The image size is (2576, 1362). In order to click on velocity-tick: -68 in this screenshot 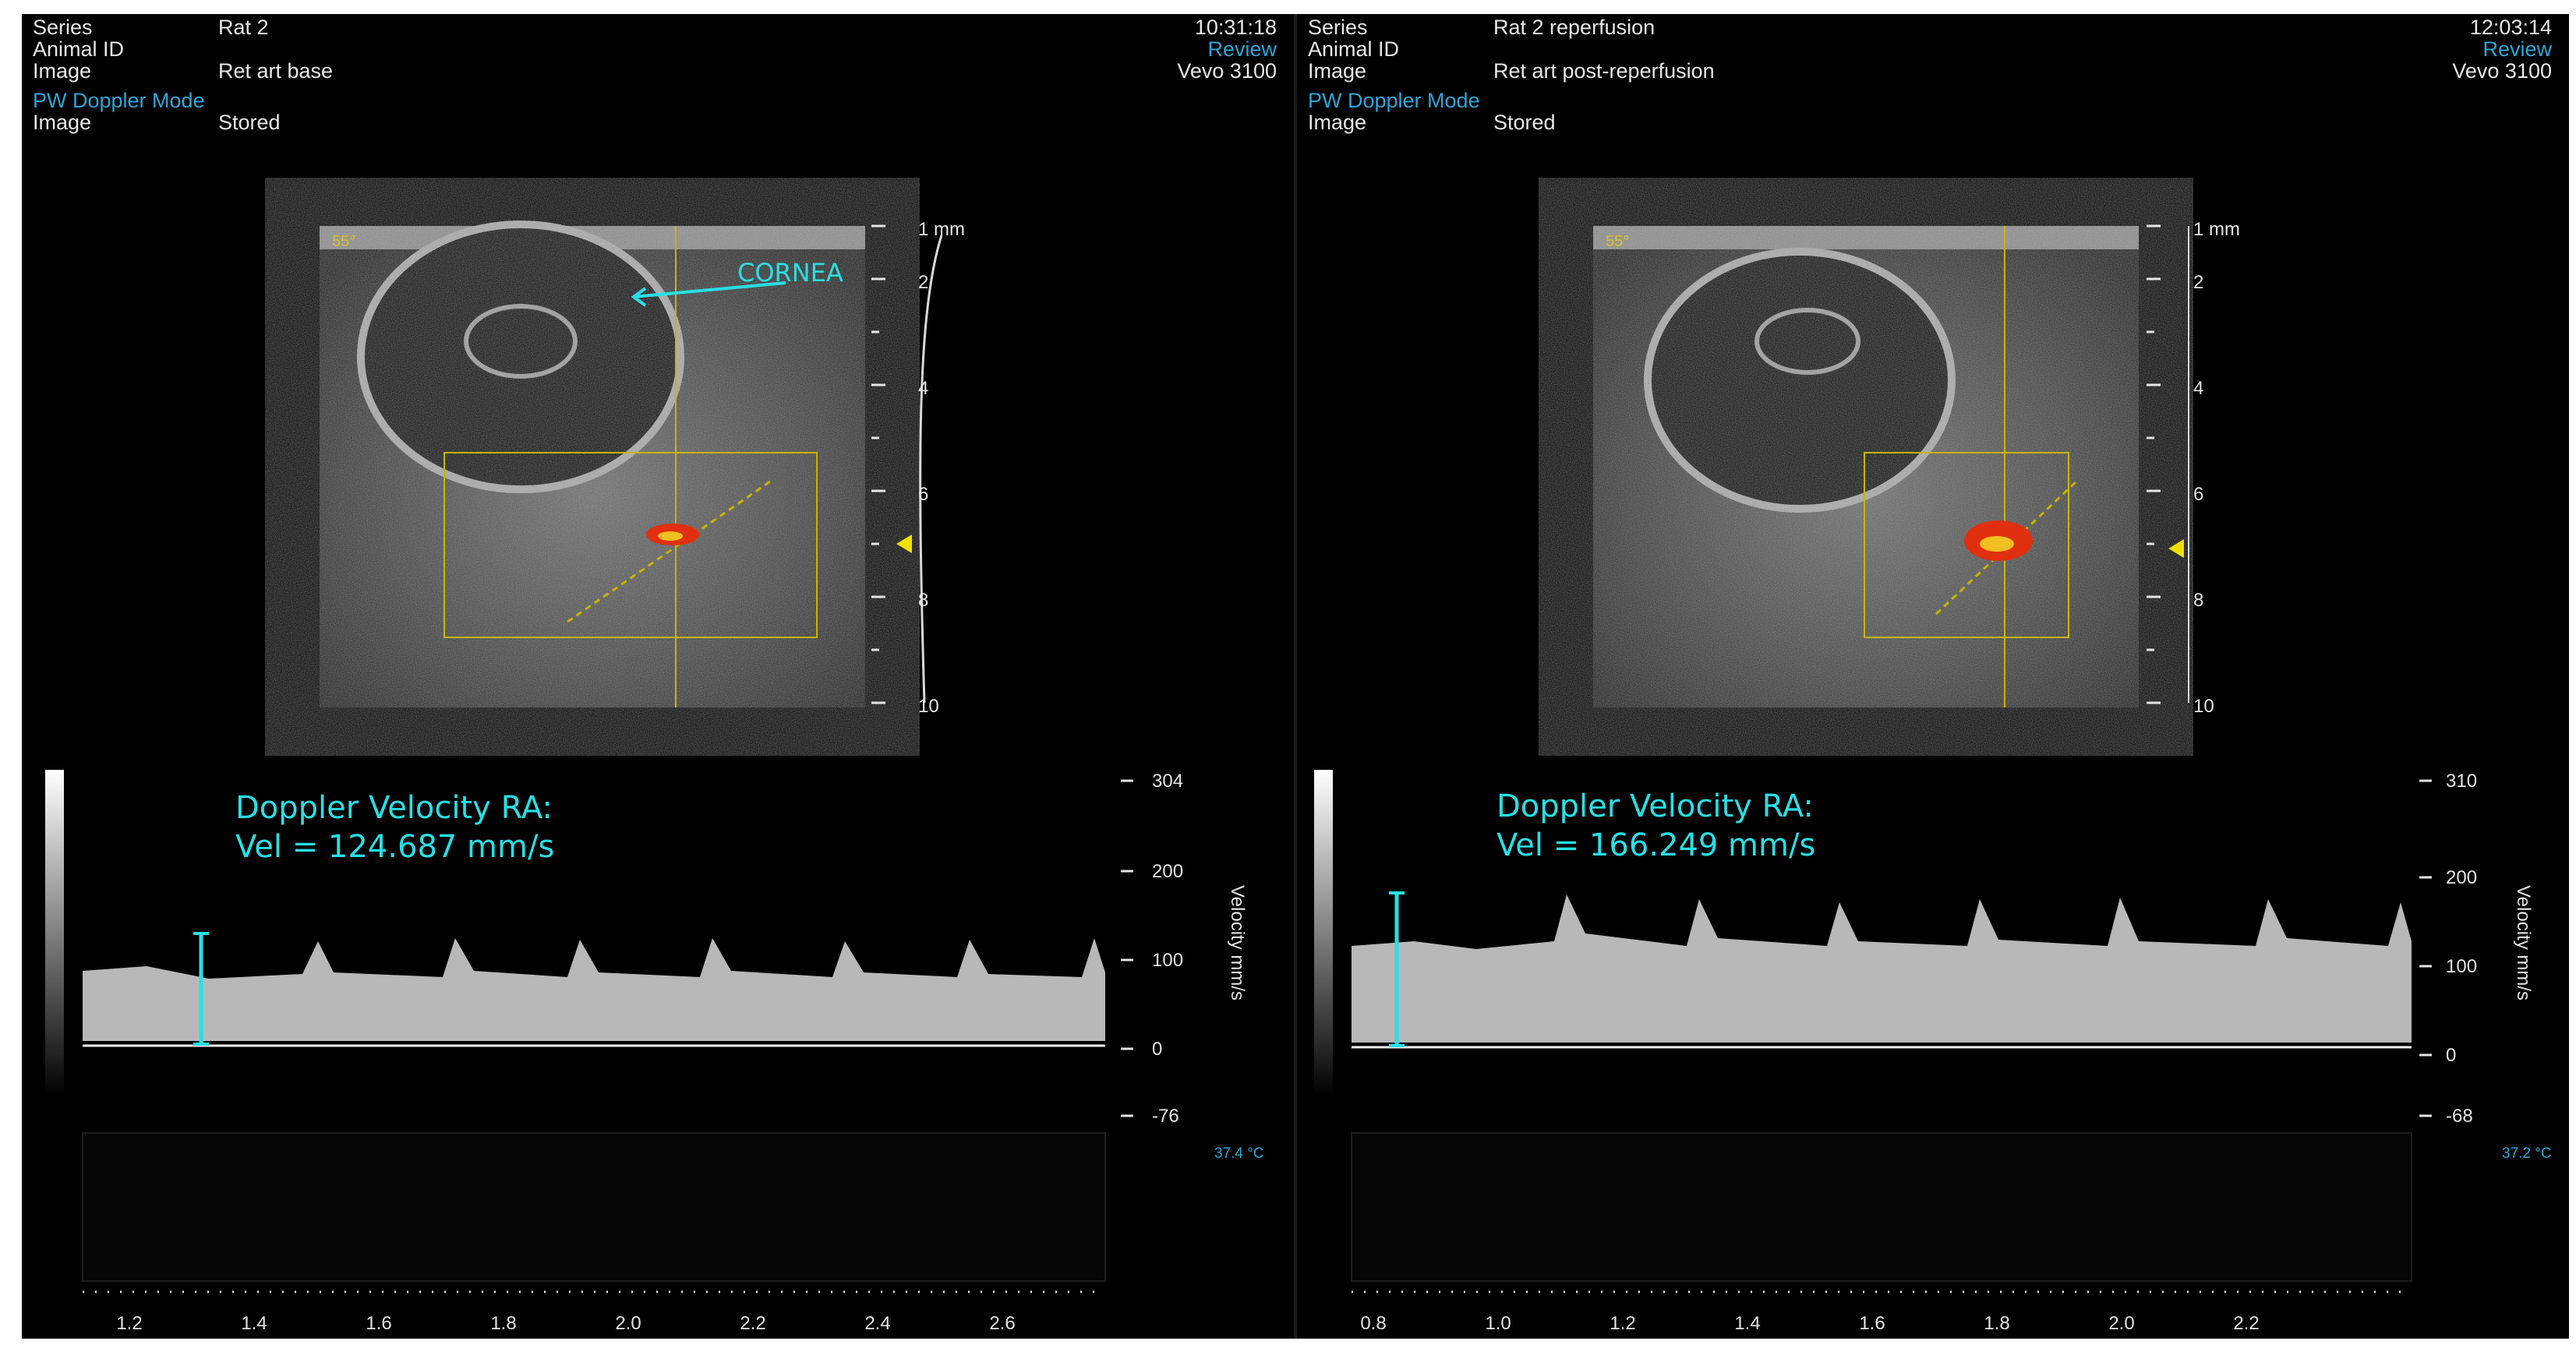, I will do `click(2459, 1116)`.